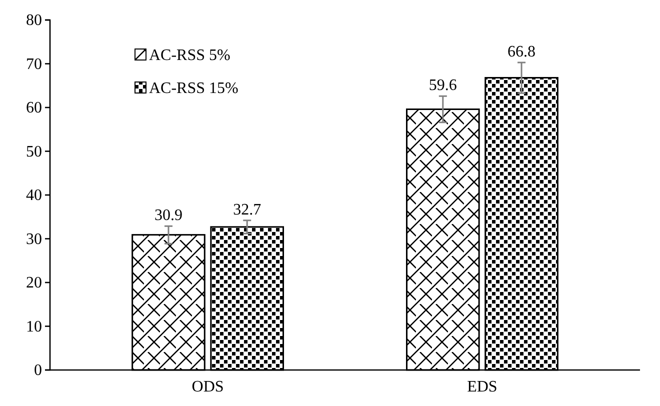 The height and width of the screenshot is (406, 660). Describe the element at coordinates (208, 387) in the screenshot. I see `x-tick-label: ODS` at that location.